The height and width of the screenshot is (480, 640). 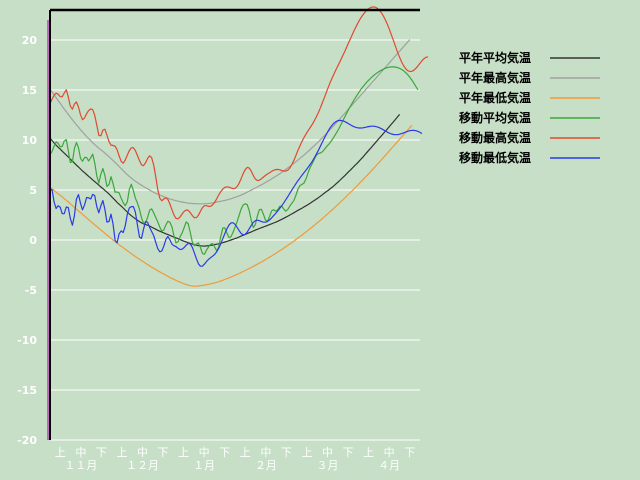 What do you see at coordinates (30, 140) in the screenshot?
I see `y-tick-label: 10` at bounding box center [30, 140].